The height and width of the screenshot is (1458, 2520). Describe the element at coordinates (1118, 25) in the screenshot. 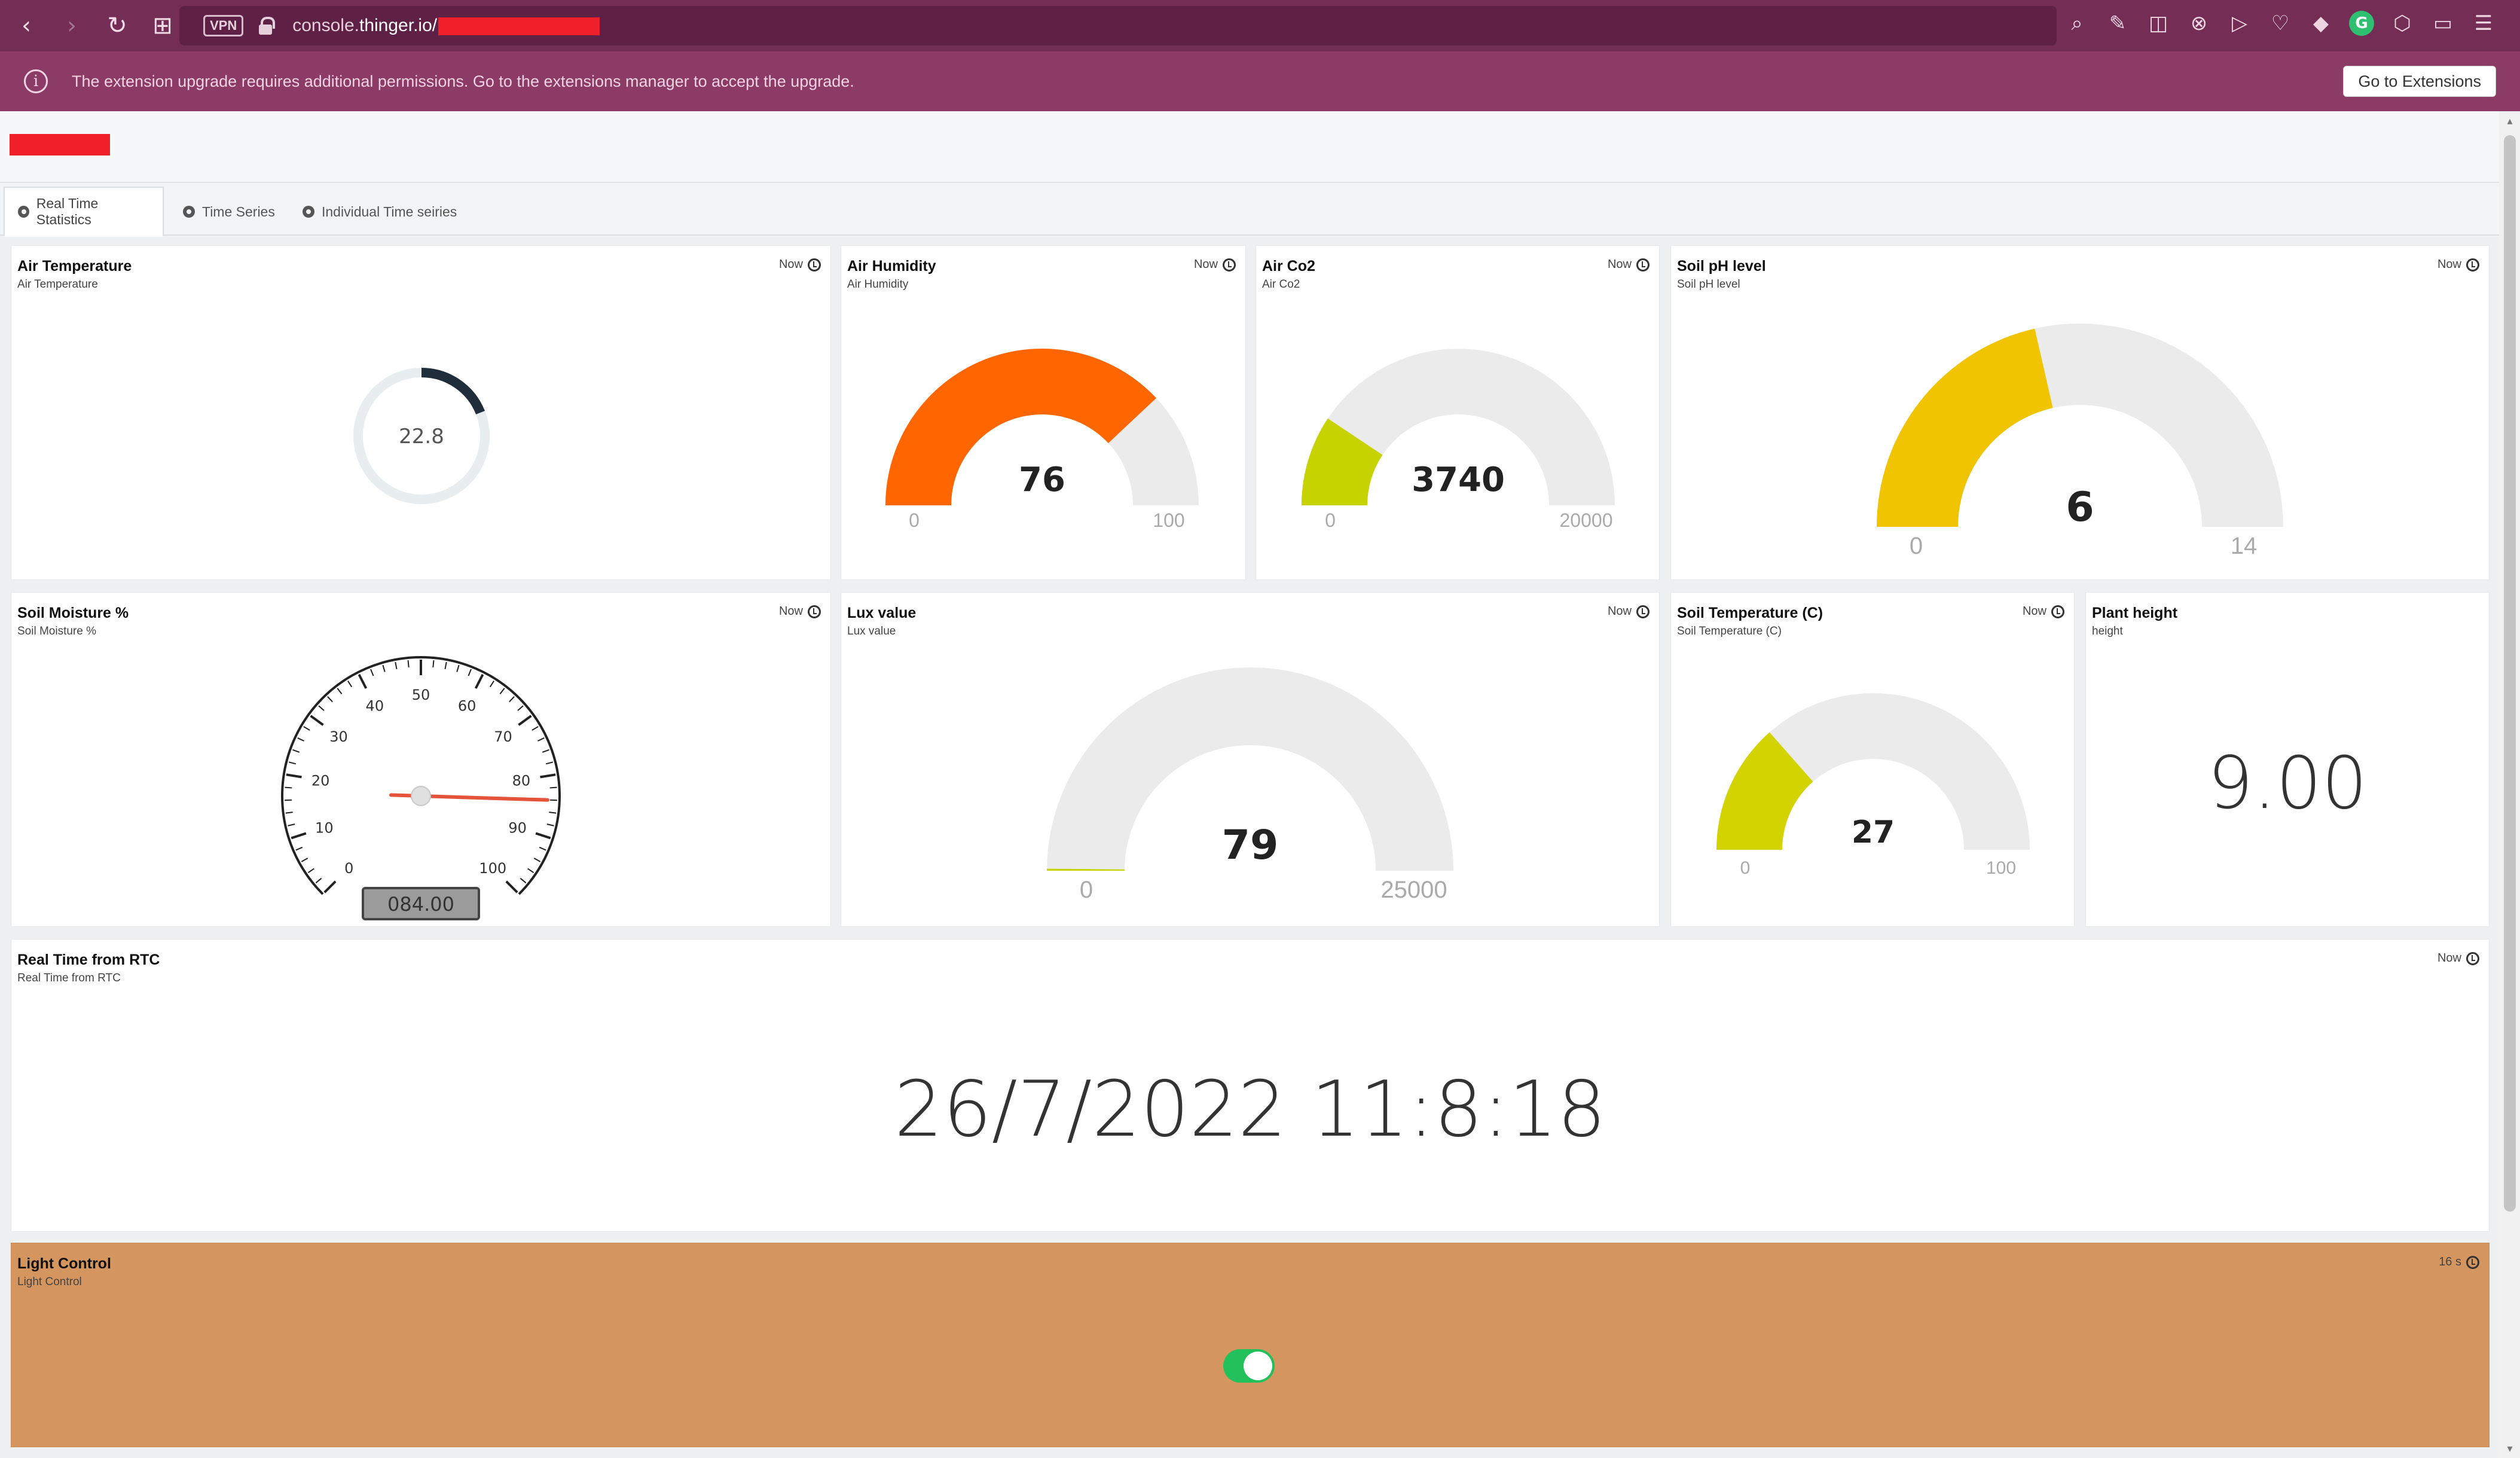

I see `address-bar: VPN console.thinger.io/` at that location.